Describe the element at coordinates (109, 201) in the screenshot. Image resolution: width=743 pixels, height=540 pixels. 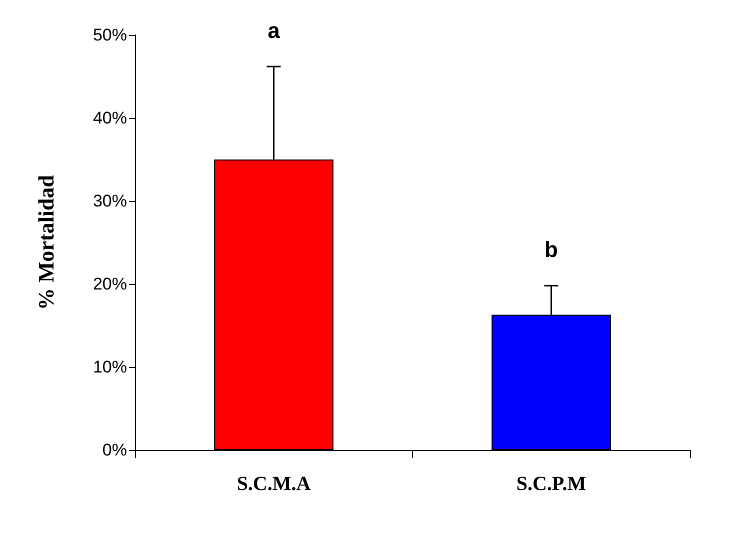
I see `y-tick-label: 30%` at that location.